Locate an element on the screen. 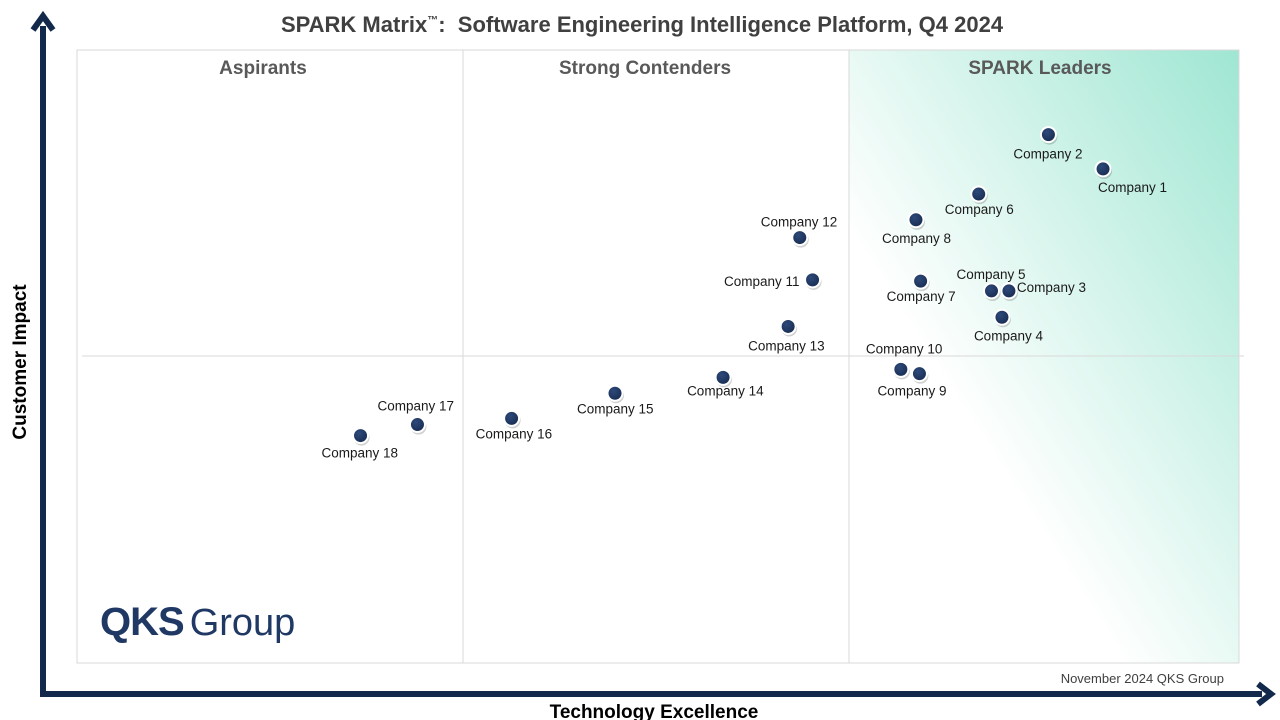 This screenshot has width=1280, height=720. y-axis-arrow is located at coordinates (43, 21).